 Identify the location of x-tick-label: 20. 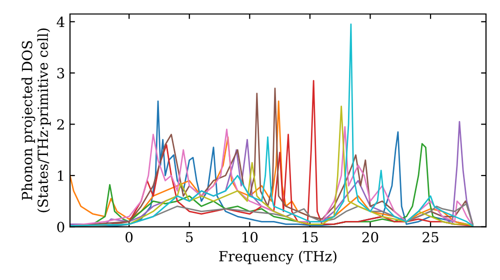
(370, 237).